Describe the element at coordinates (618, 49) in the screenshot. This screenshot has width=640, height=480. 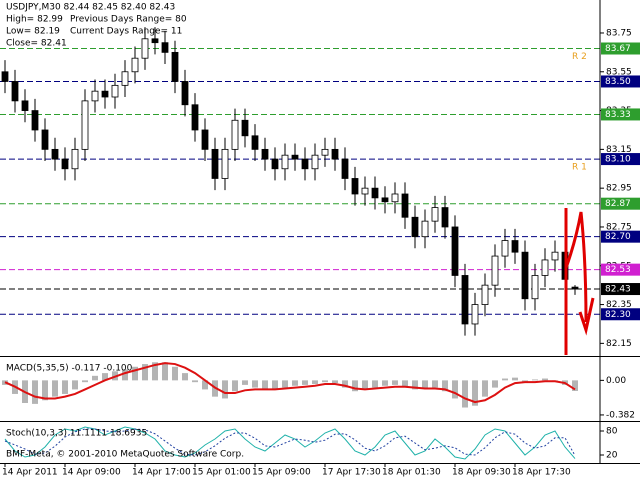
I see `level-label: 83.67` at that location.